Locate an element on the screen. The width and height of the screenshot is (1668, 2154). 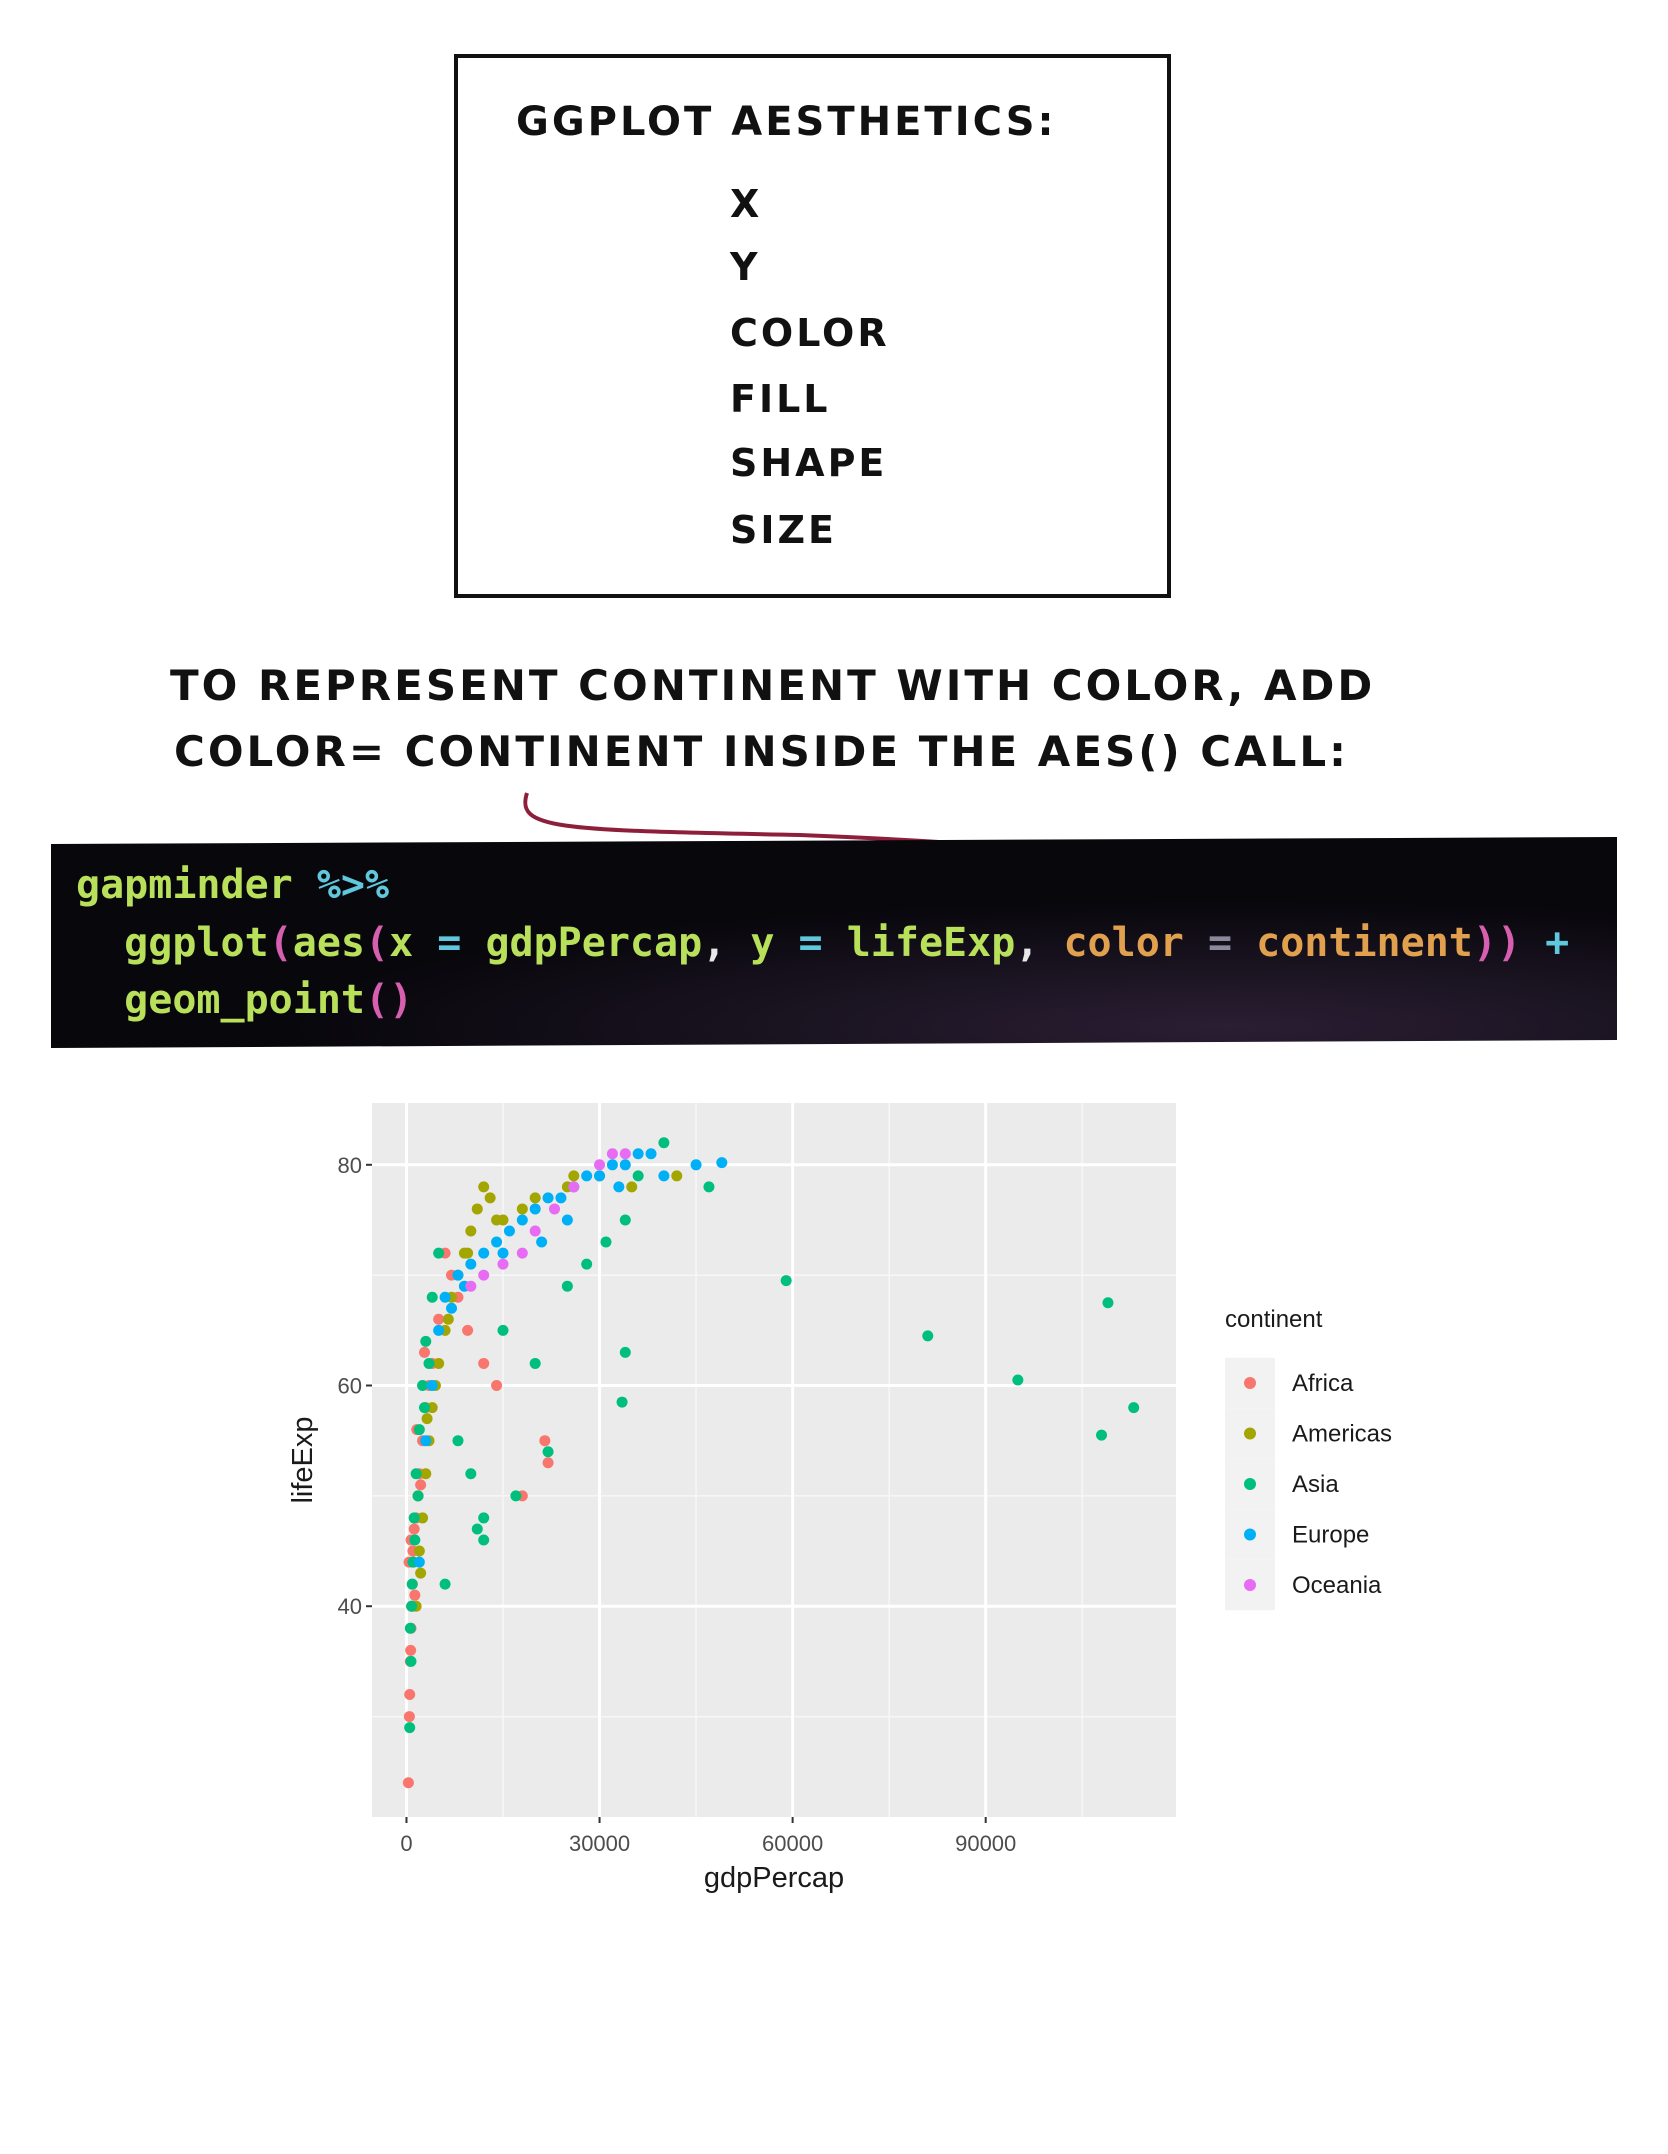
y-tick-label: 60 is located at coordinates (350, 1386).